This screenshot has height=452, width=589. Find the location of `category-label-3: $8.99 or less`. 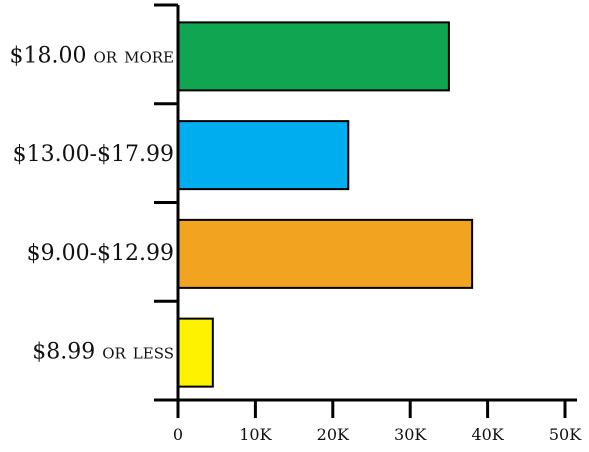

category-label-3: $8.99 or less is located at coordinates (103, 352).